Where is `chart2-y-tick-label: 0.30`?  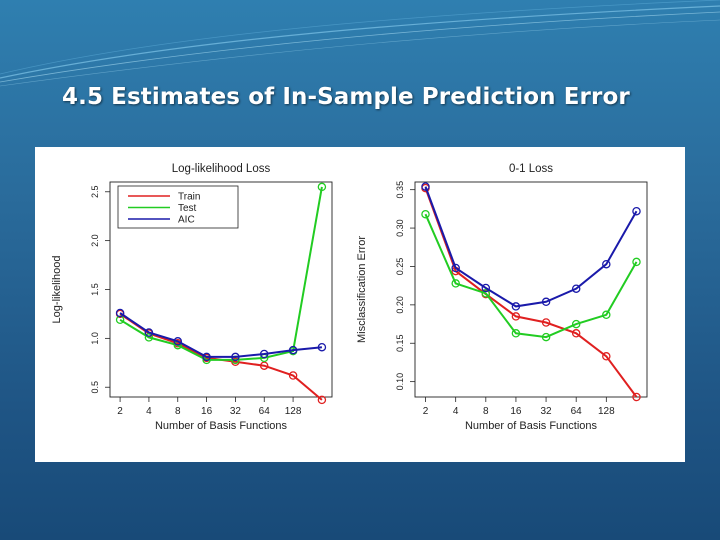 chart2-y-tick-label: 0.30 is located at coordinates (400, 228).